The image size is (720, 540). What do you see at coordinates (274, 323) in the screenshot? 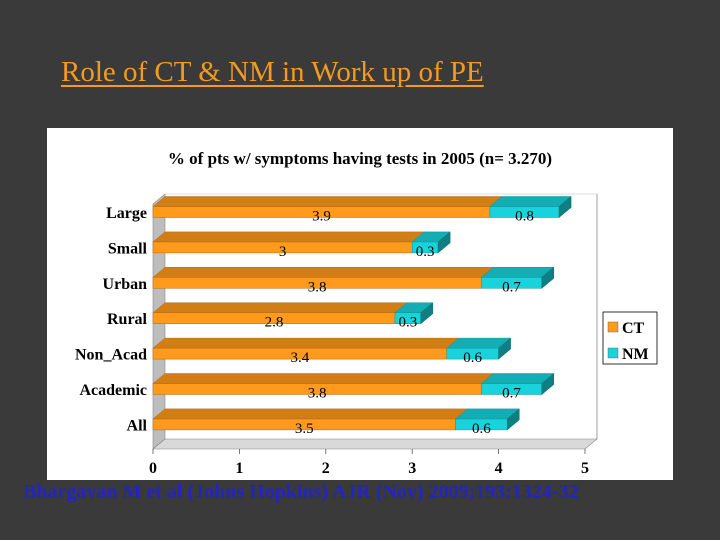
I see `data-label-ct: 2.8` at bounding box center [274, 323].